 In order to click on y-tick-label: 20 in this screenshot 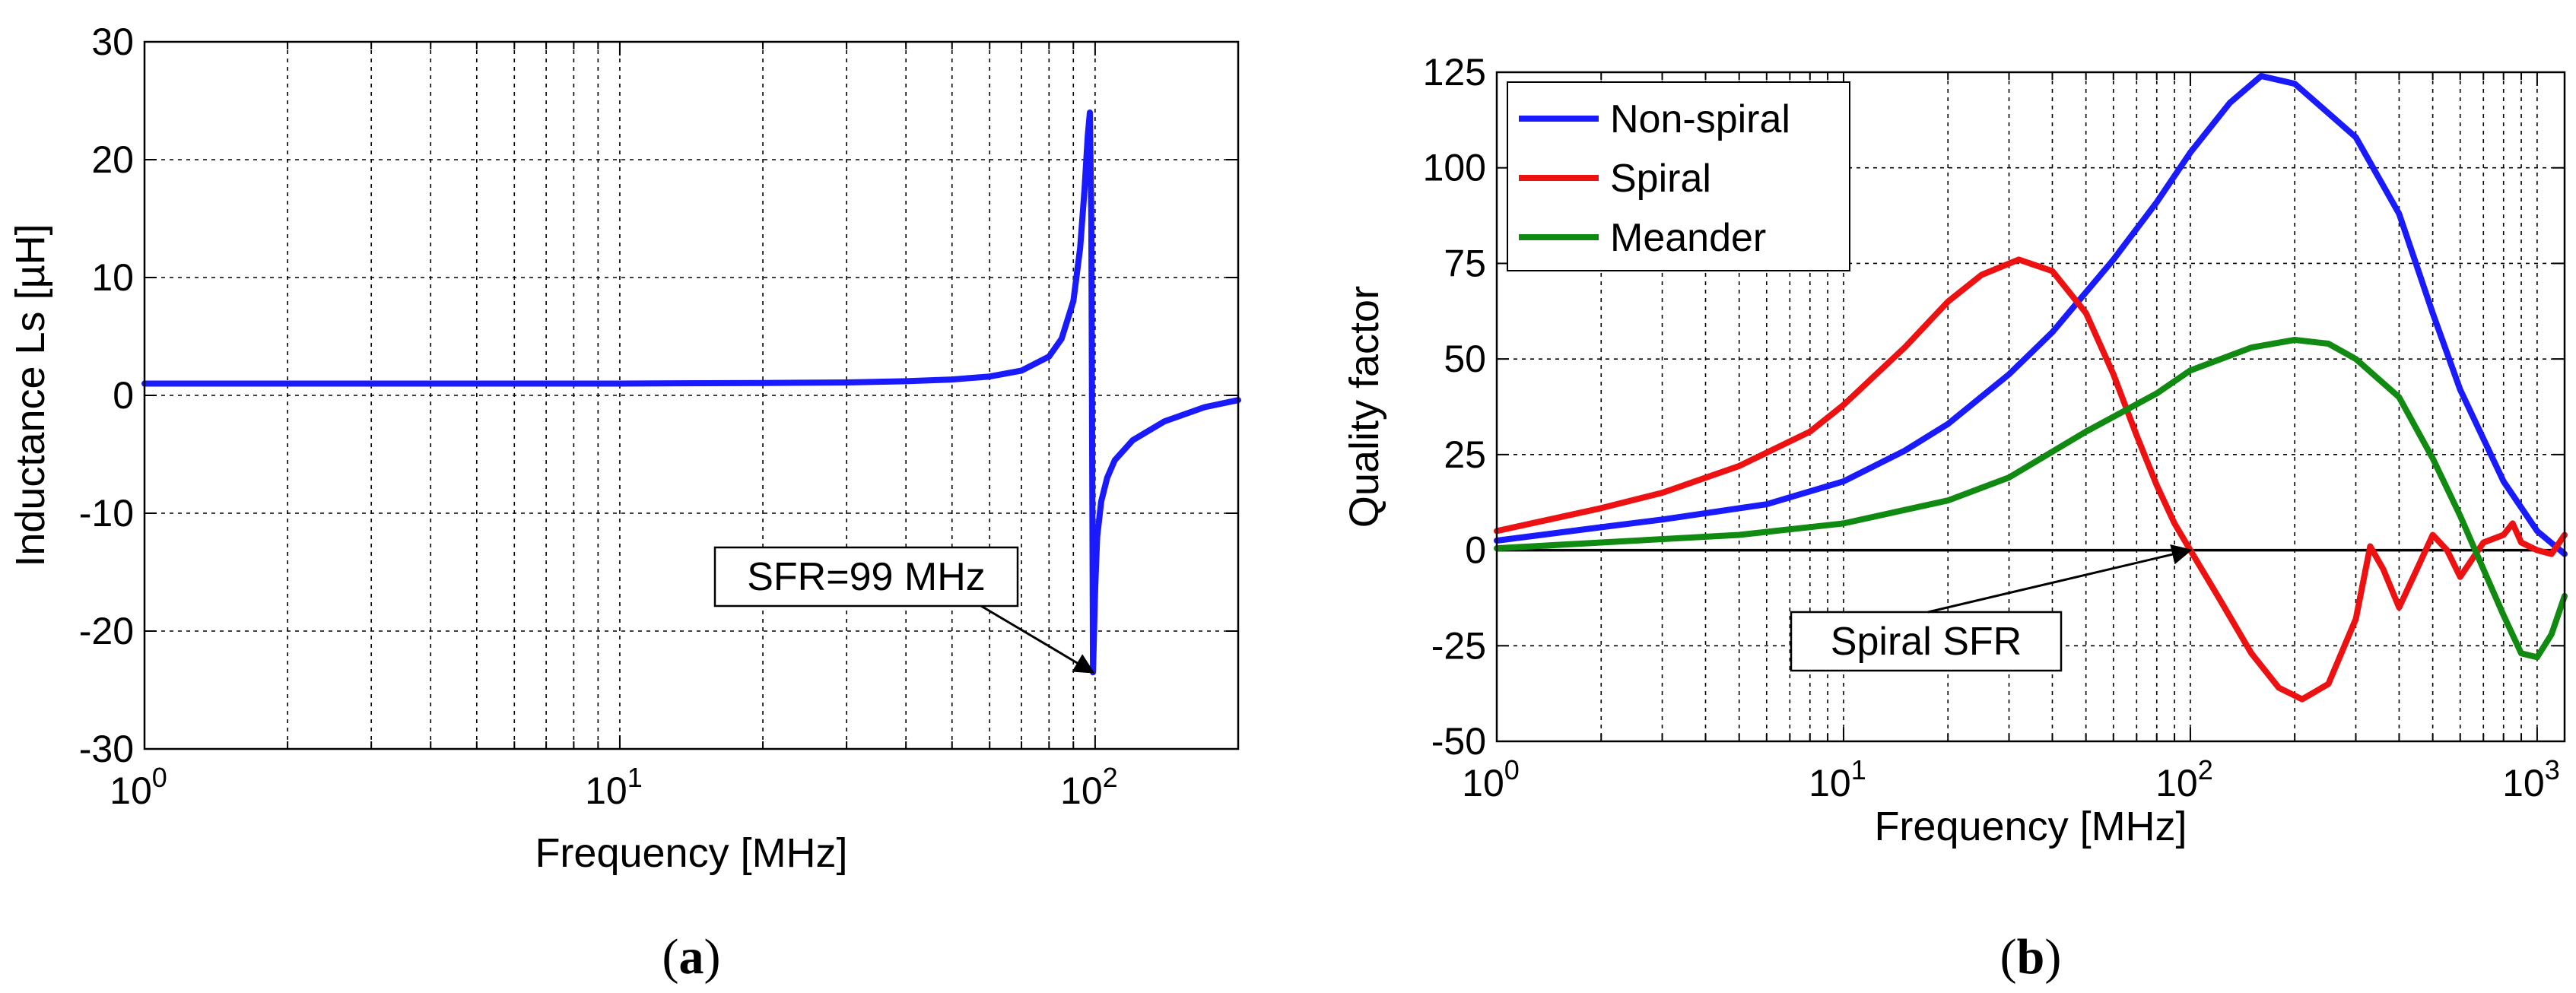, I will do `click(112, 159)`.